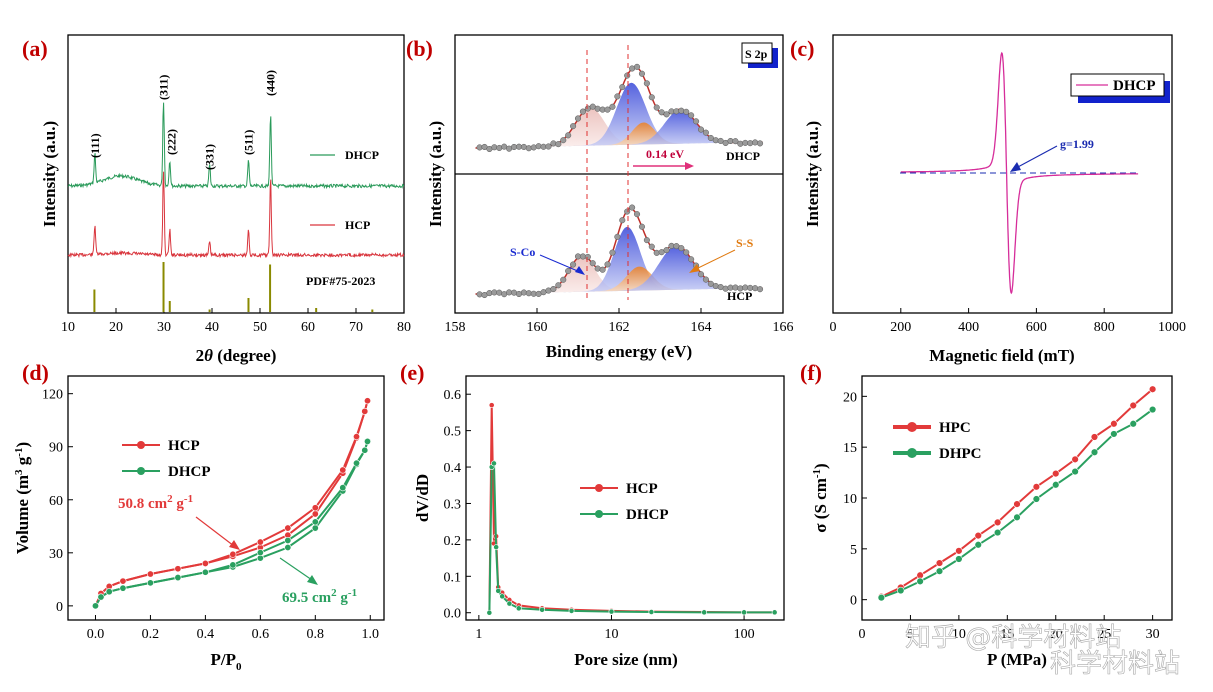 The image size is (1213, 692). I want to click on xps-fit-hcp, so click(619, 251).